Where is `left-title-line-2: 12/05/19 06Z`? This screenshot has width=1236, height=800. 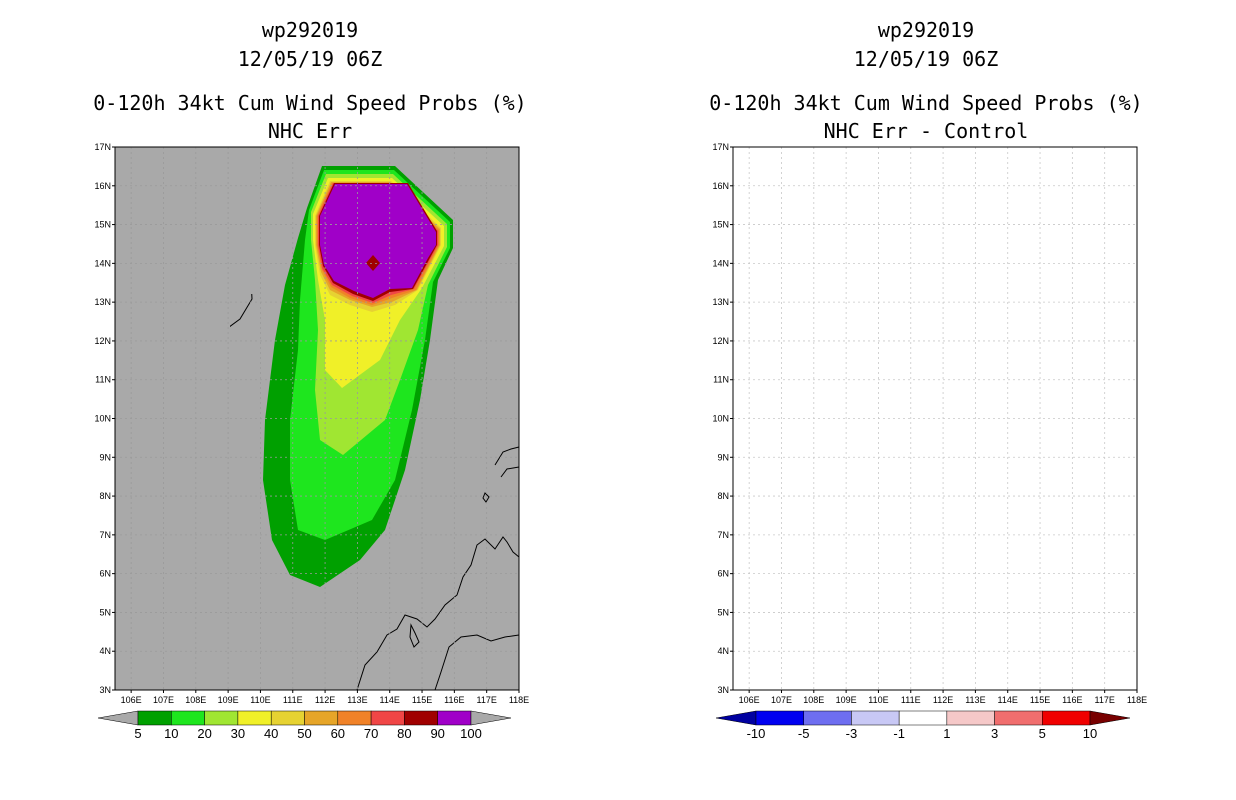
left-title-line-2: 12/05/19 06Z is located at coordinates (310, 59).